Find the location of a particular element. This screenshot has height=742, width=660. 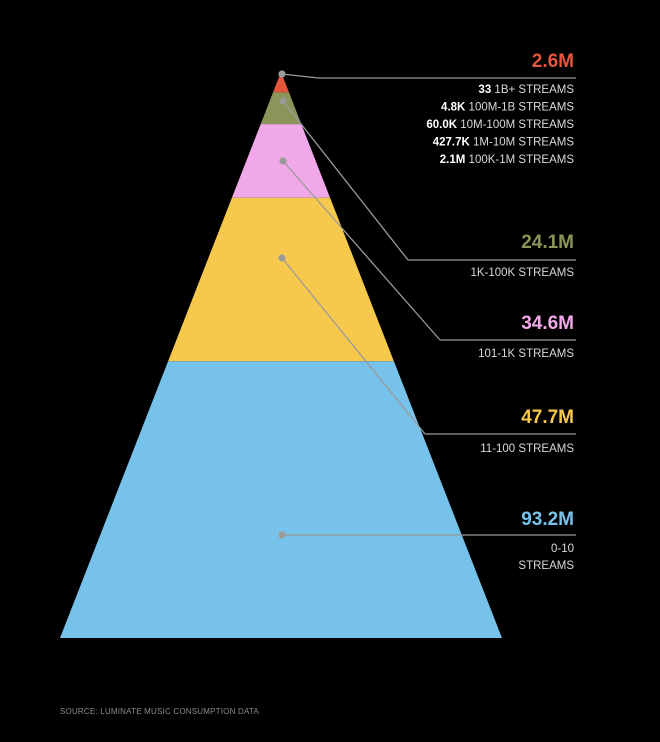

leader-47m-dot is located at coordinates (282, 258).